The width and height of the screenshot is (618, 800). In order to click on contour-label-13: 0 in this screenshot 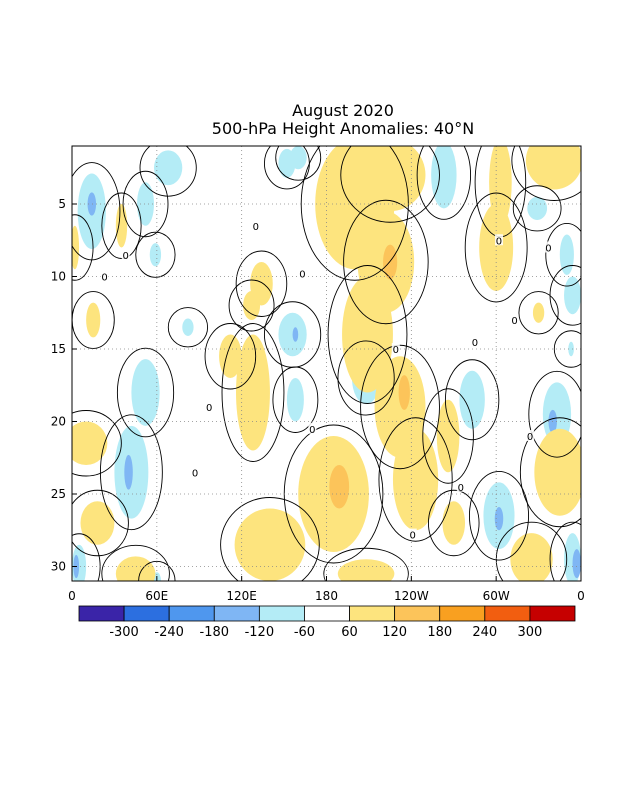, I will do `click(530, 437)`.